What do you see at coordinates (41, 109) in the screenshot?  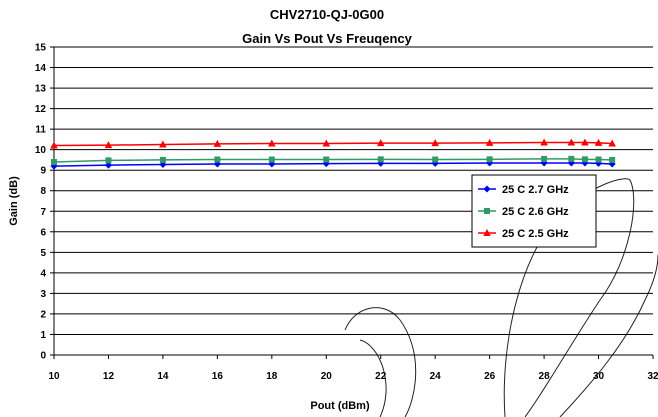 I see `y-tick-label: 12` at bounding box center [41, 109].